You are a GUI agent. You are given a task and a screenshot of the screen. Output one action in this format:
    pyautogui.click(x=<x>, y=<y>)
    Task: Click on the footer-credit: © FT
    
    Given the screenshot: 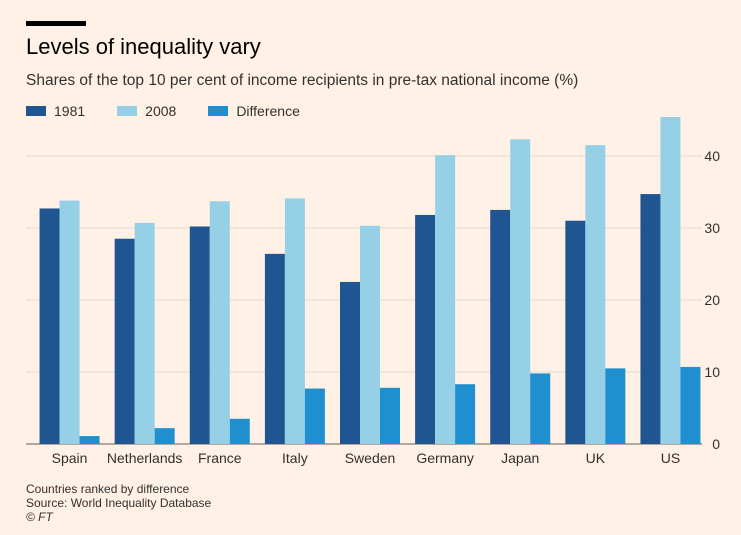 What is the action you would take?
    pyautogui.click(x=39, y=517)
    